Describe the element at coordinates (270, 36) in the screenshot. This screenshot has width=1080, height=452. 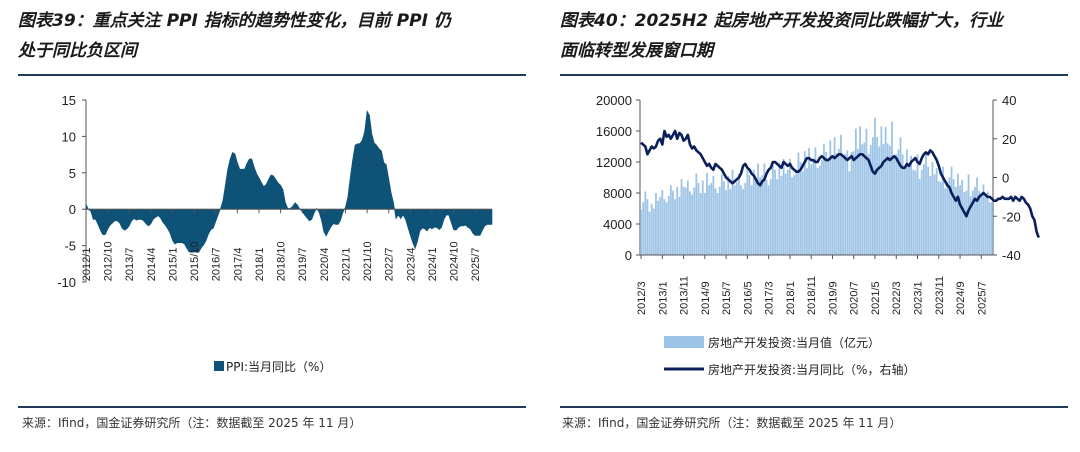
I see `left-chart-title: 图表39：重点关注 PPI 指标的趋势性变化，目前 PPI 仍 处于同比负区间` at that location.